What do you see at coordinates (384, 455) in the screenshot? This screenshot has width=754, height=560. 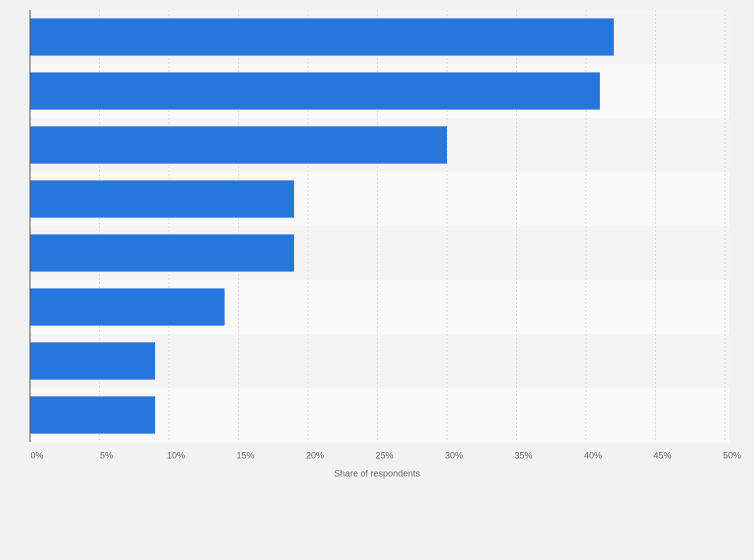 I see `x-tick-label: 25%` at bounding box center [384, 455].